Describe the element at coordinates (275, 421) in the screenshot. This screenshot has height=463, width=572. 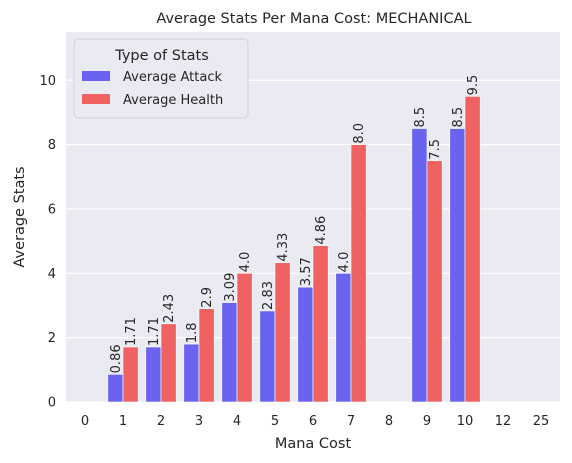
I see `x-tick-label: 5` at that location.